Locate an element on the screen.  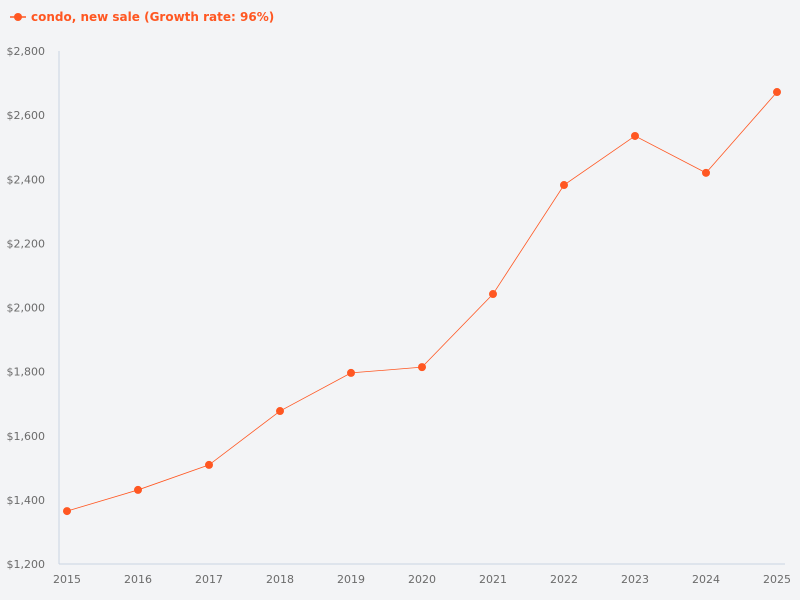
data-point-2016 is located at coordinates (138, 489).